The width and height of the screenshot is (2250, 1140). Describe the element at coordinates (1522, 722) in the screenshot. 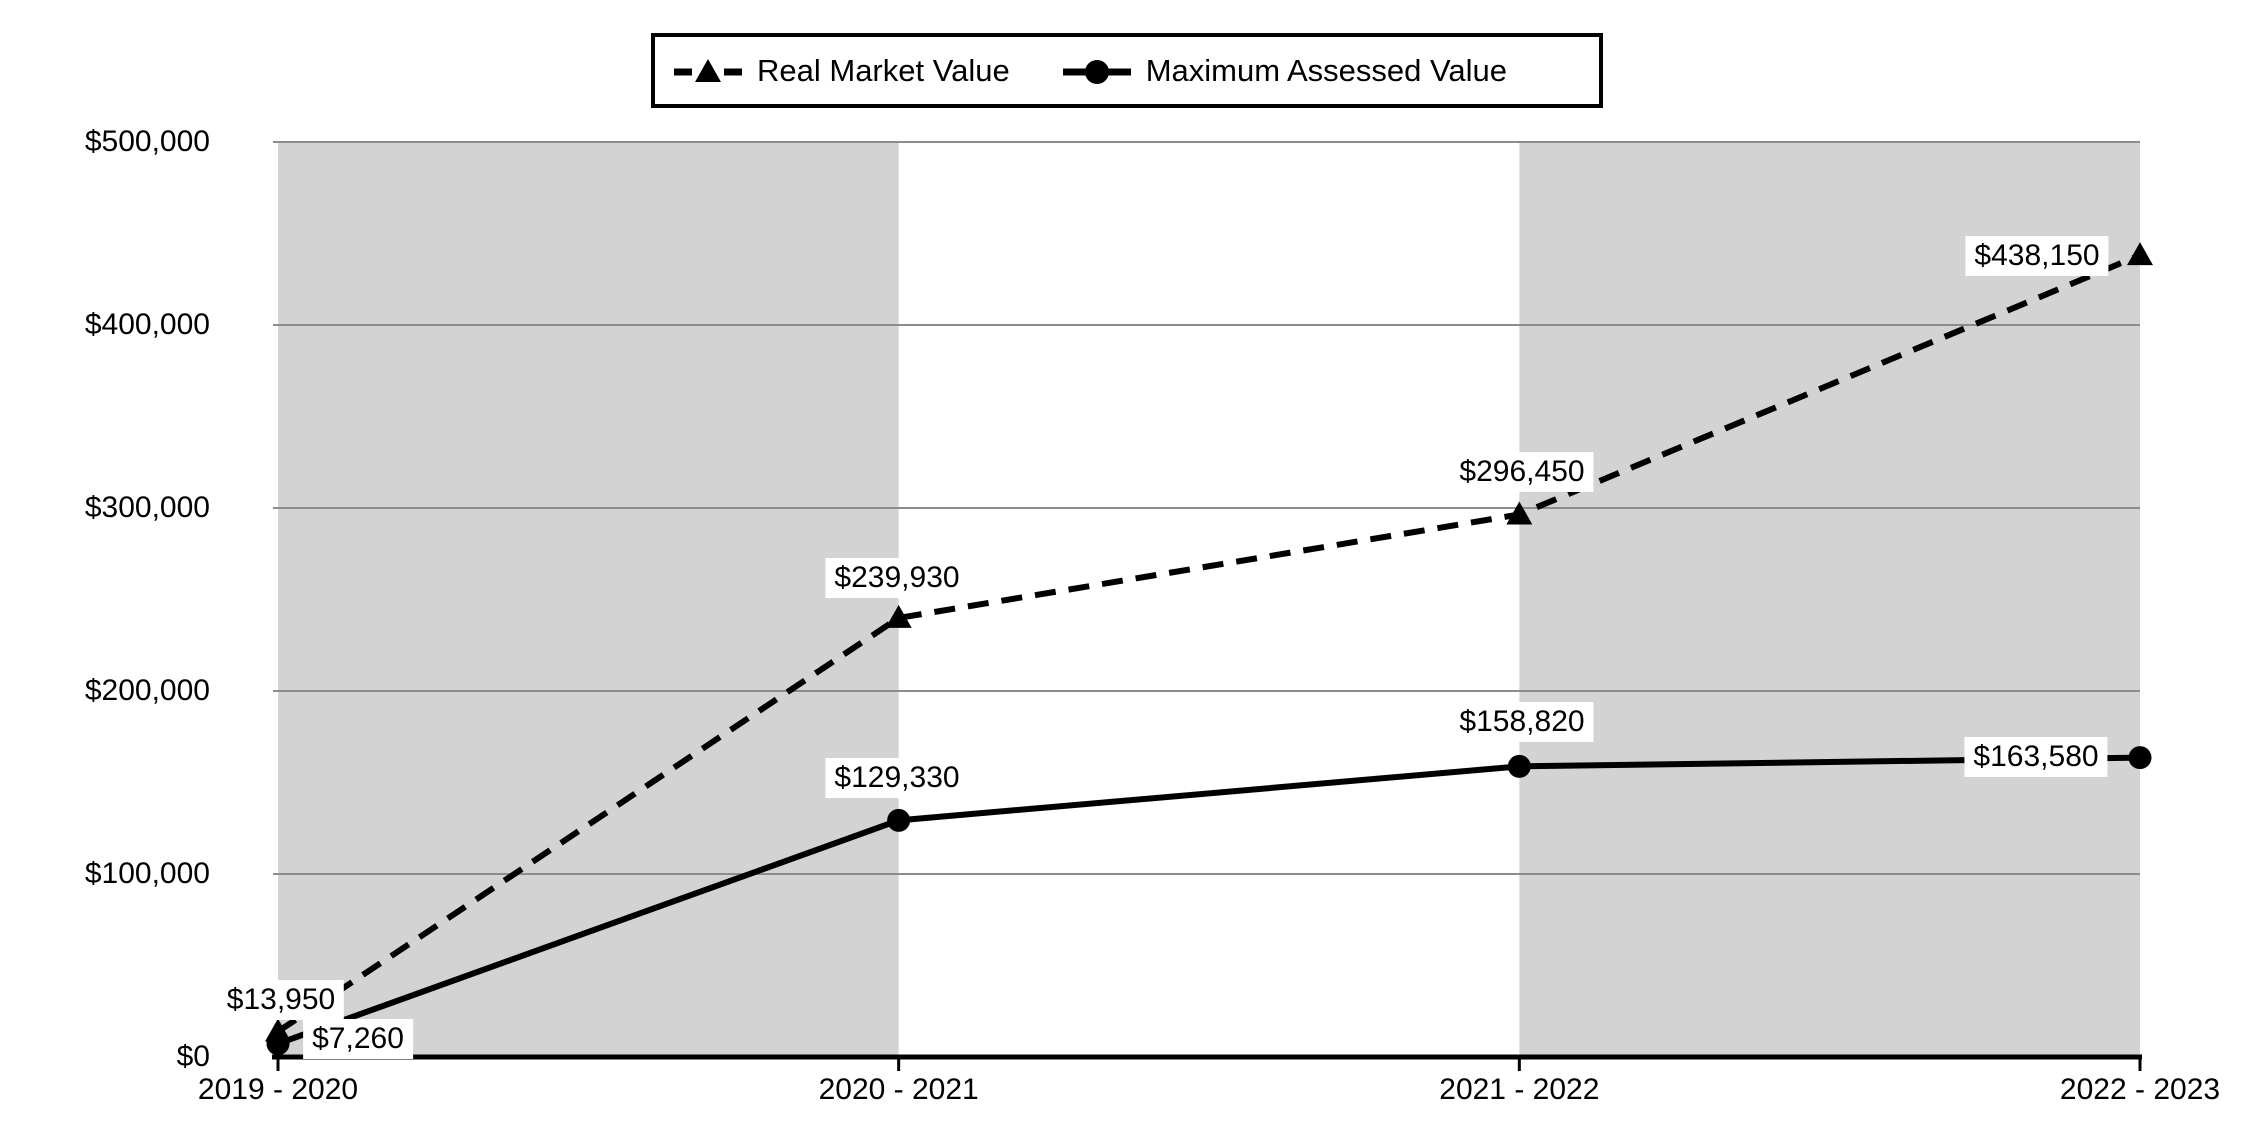

I see `data-label: $158,820` at that location.